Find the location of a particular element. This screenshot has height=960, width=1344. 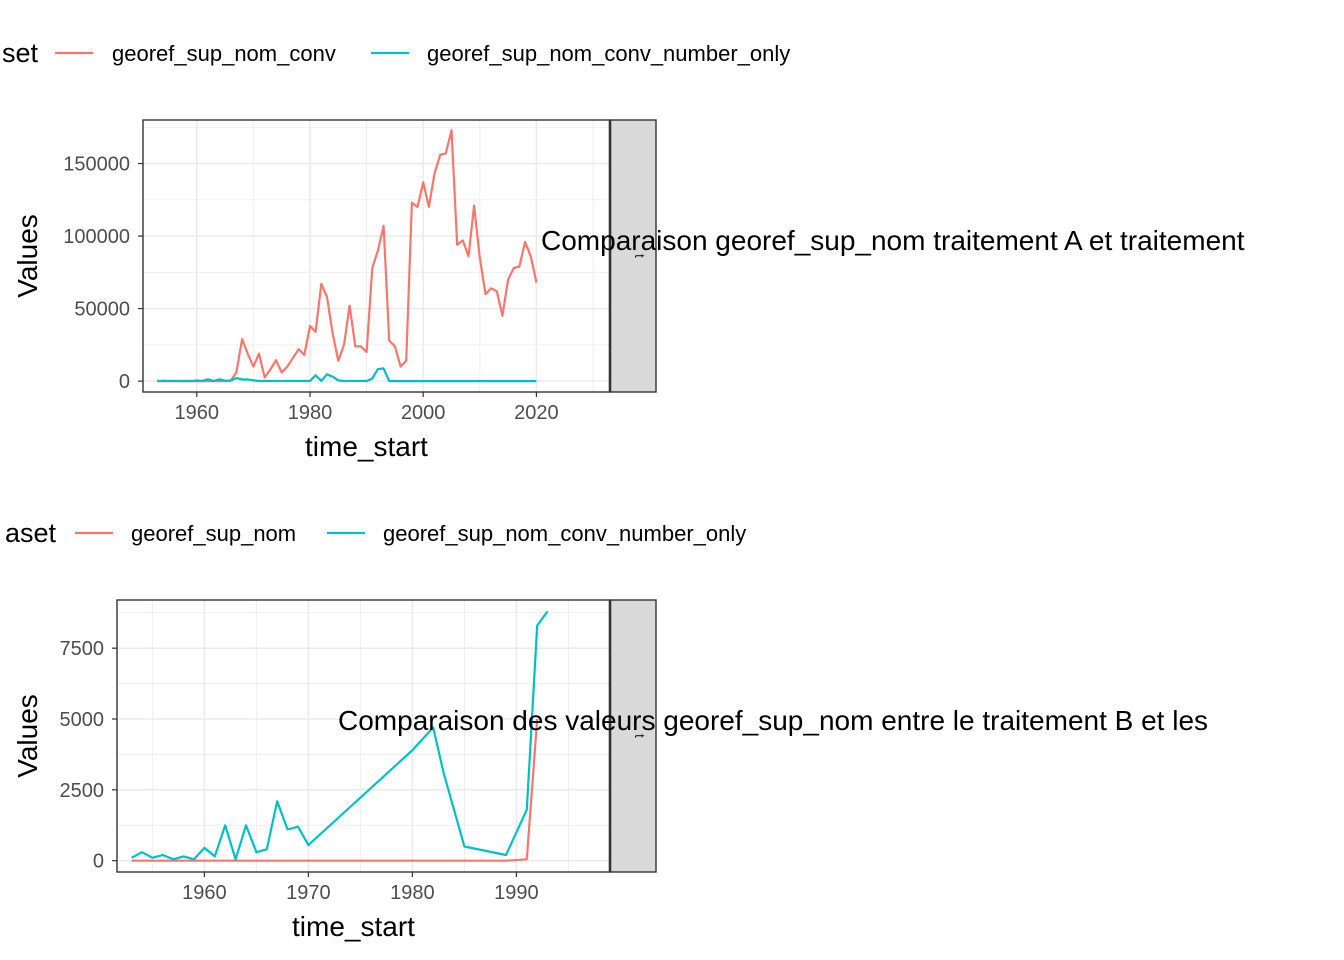

y-tick-label: 100000 is located at coordinates (96, 237).